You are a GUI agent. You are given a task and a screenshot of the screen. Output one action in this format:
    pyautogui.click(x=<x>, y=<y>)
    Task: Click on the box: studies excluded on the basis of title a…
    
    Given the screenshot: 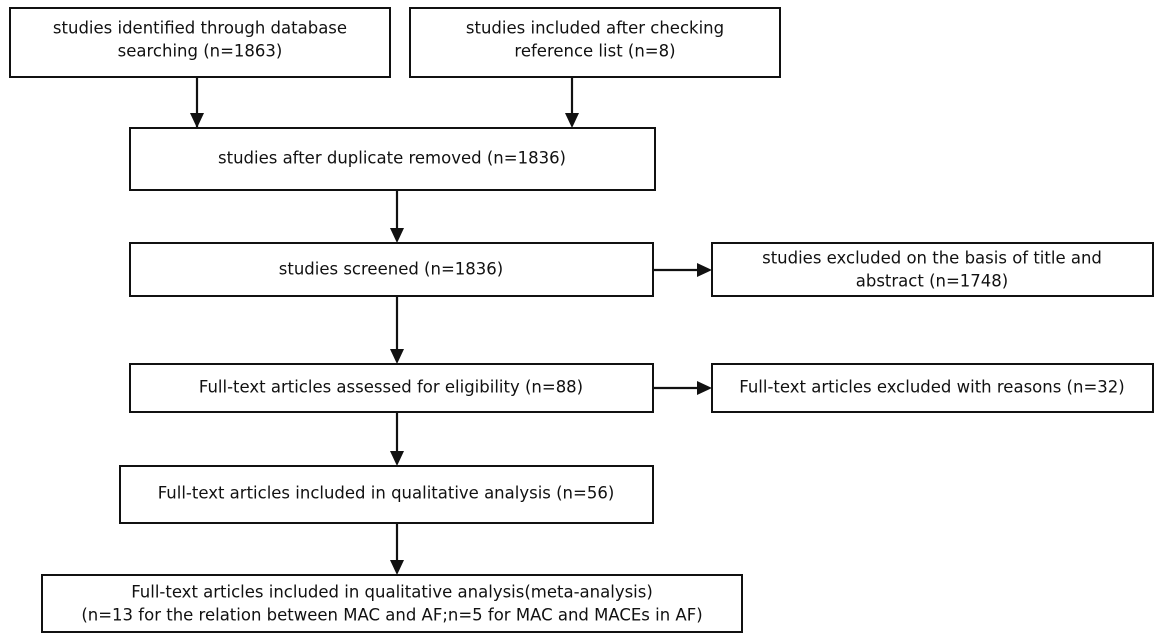 What is the action you would take?
    pyautogui.click(x=932, y=269)
    